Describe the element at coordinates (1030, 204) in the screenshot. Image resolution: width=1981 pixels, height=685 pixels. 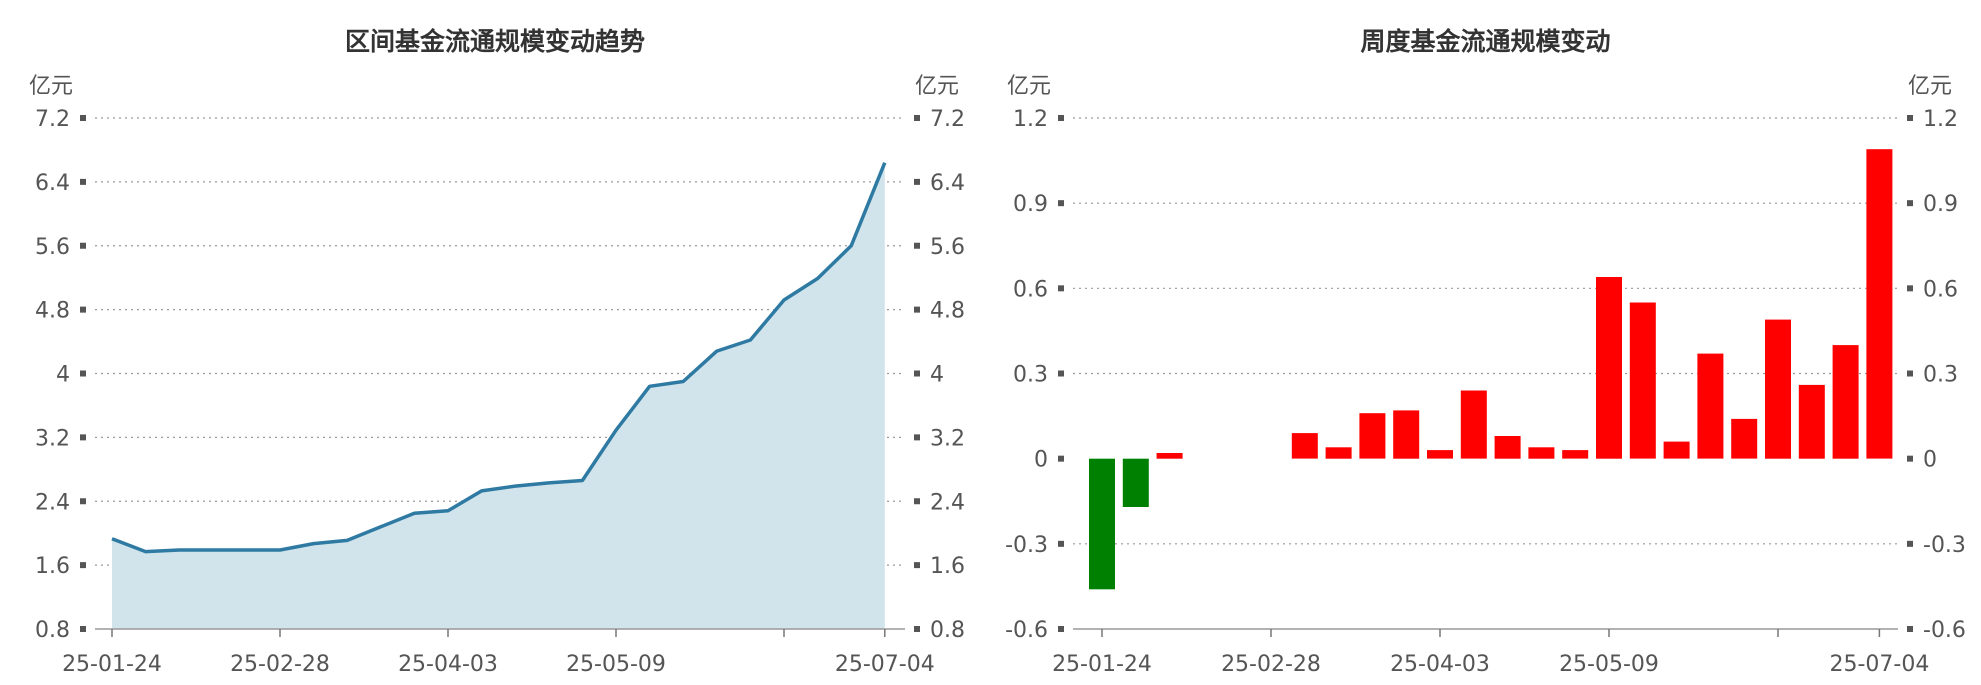
I see `y-tick-label-left: 0.9` at that location.